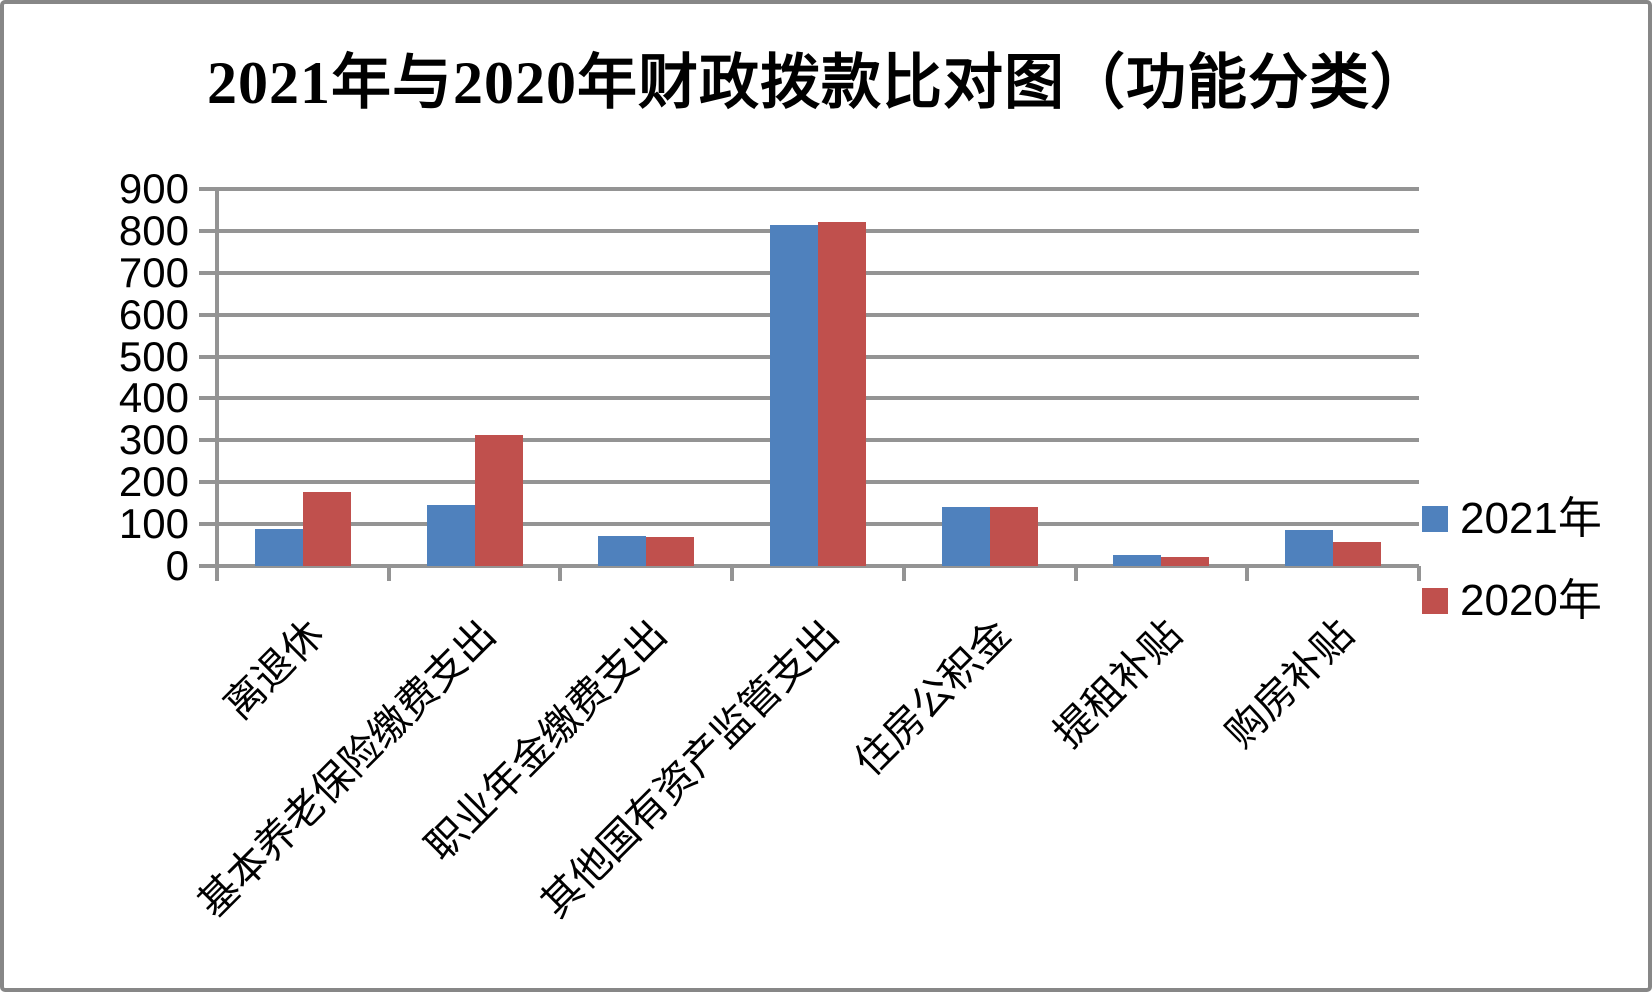 The image size is (1652, 992). I want to click on x-category-label: 购房补贴, so click(1290, 684).